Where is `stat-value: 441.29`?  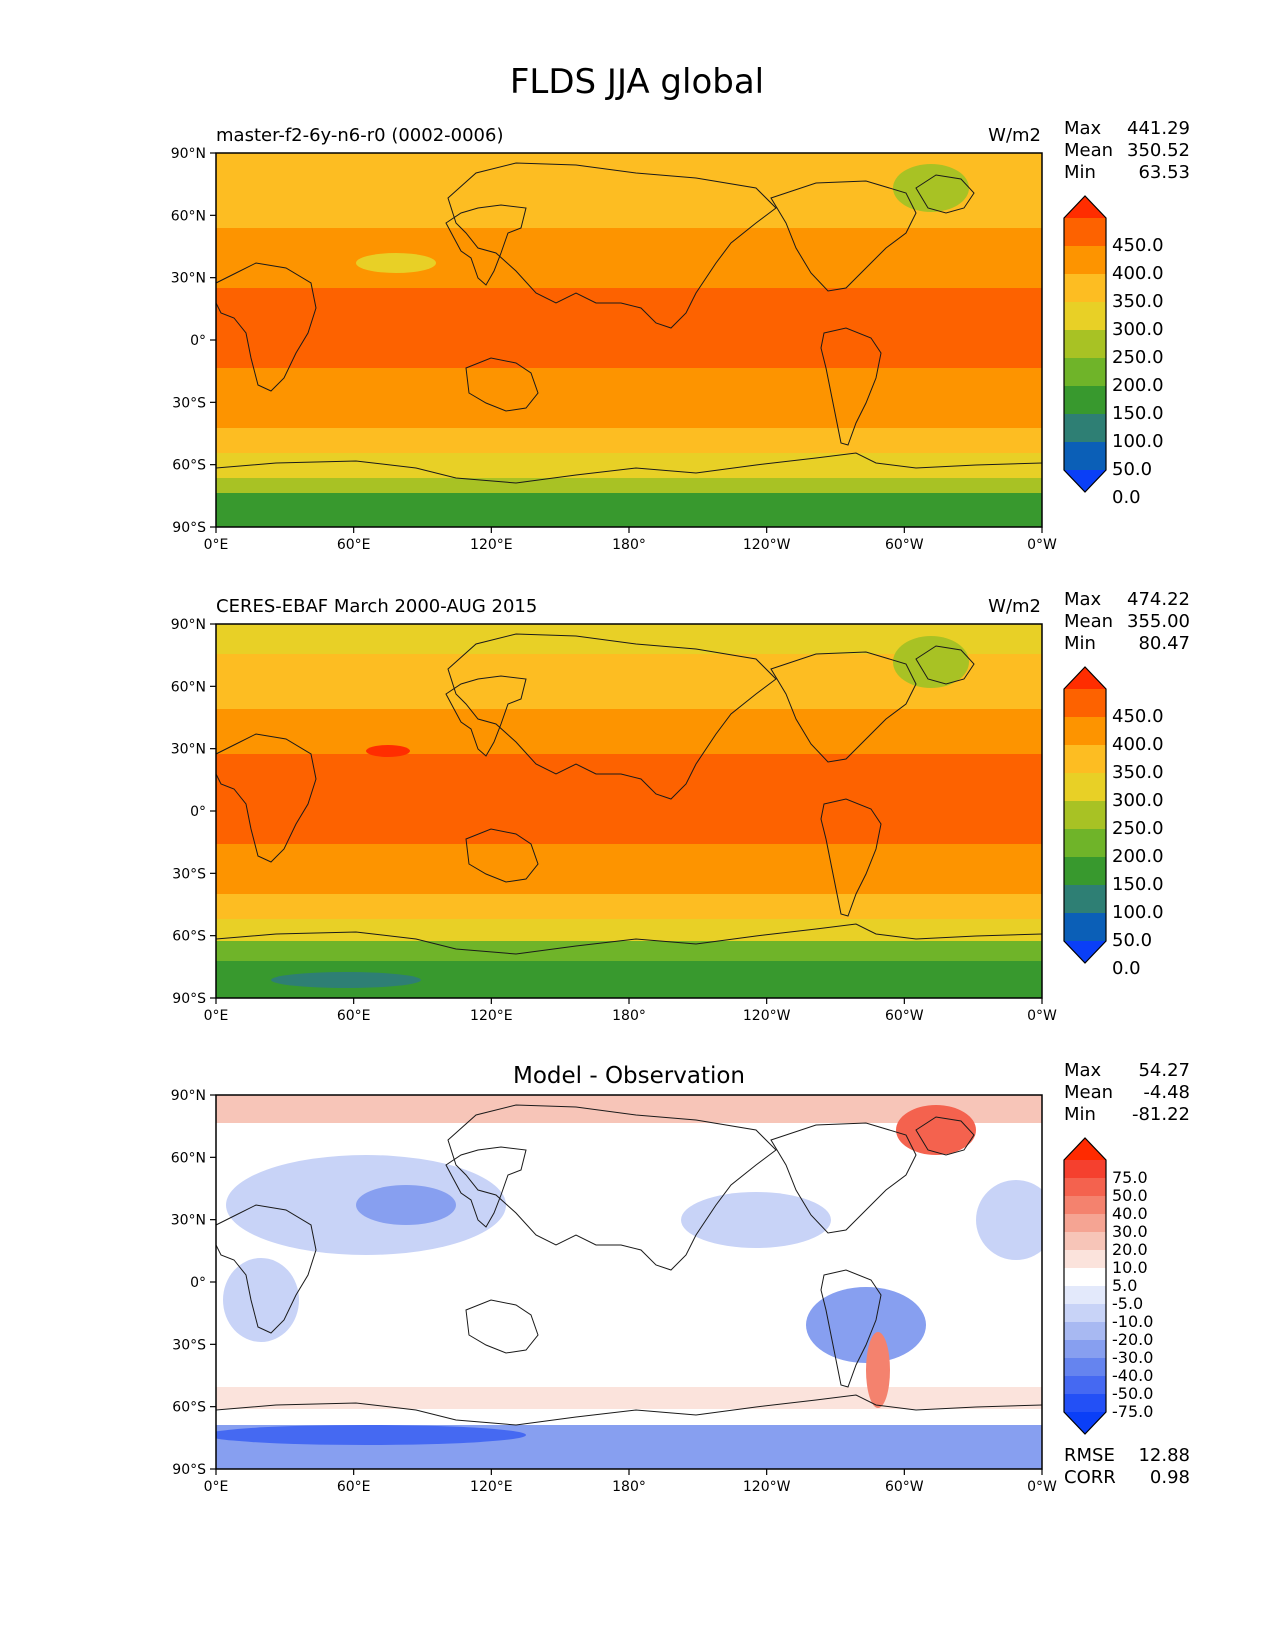
stat-value: 441.29 is located at coordinates (1158, 128).